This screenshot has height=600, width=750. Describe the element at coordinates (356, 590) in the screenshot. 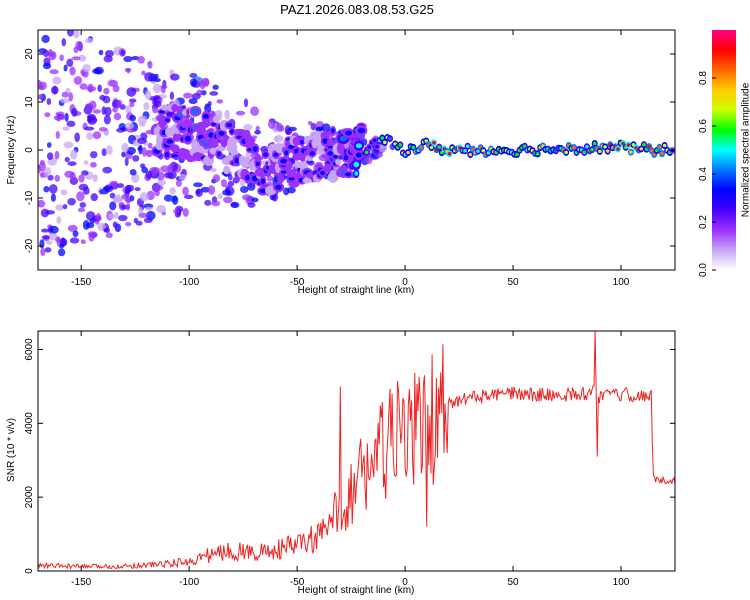

I see `snr-x-label: Height of straight line (km)` at that location.